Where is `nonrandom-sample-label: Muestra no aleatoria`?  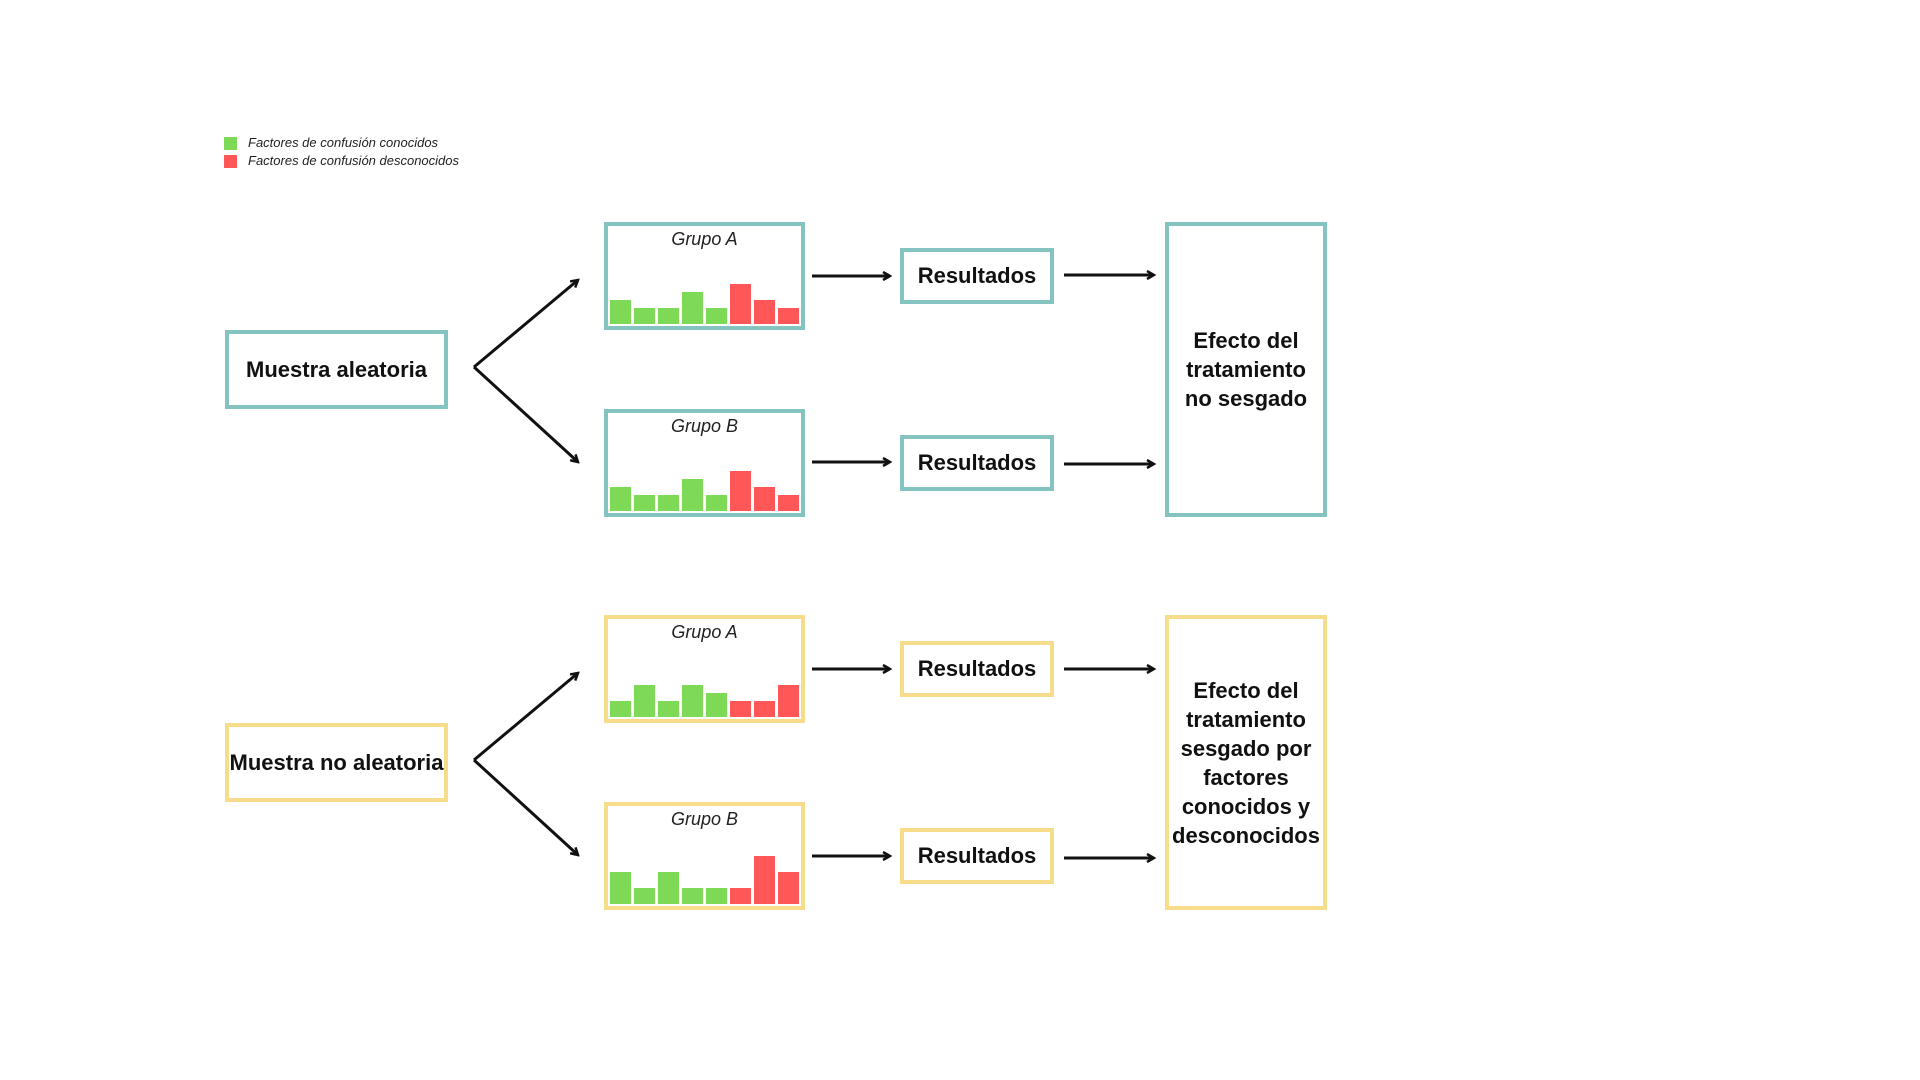
nonrandom-sample-label: Muestra no aleatoria is located at coordinates (336, 762).